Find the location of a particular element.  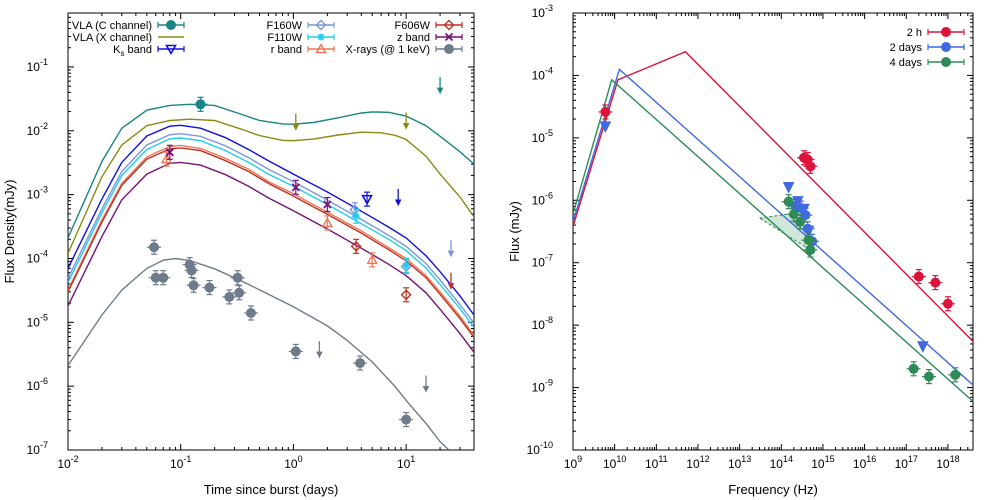

right-x-axis-title: Frequency (Hz) is located at coordinates (773, 489).